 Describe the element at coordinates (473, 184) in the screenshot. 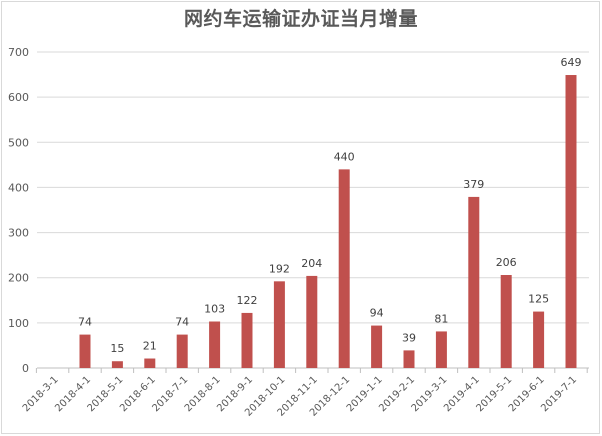

I see `data-label: 379` at that location.